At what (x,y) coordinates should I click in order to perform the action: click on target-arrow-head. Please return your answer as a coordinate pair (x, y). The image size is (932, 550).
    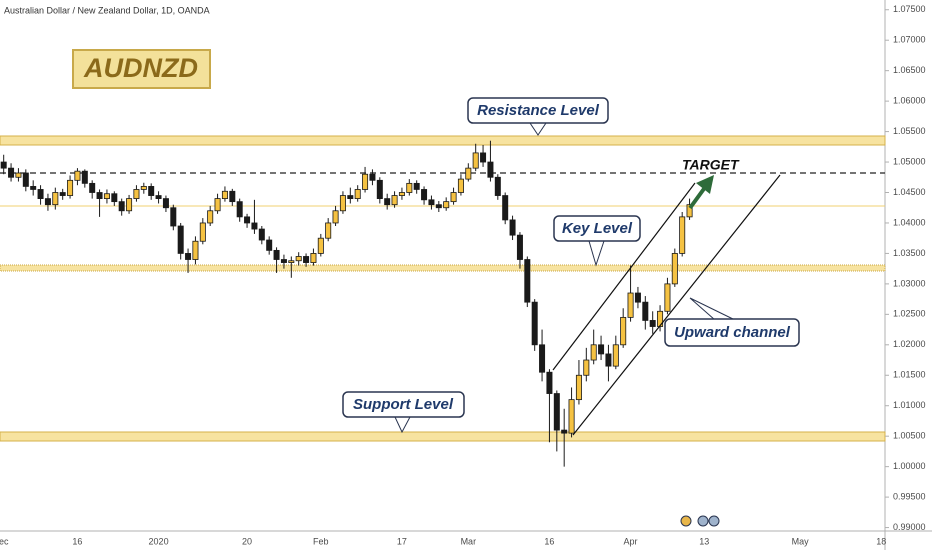
    Looking at the image, I should click on (705, 184).